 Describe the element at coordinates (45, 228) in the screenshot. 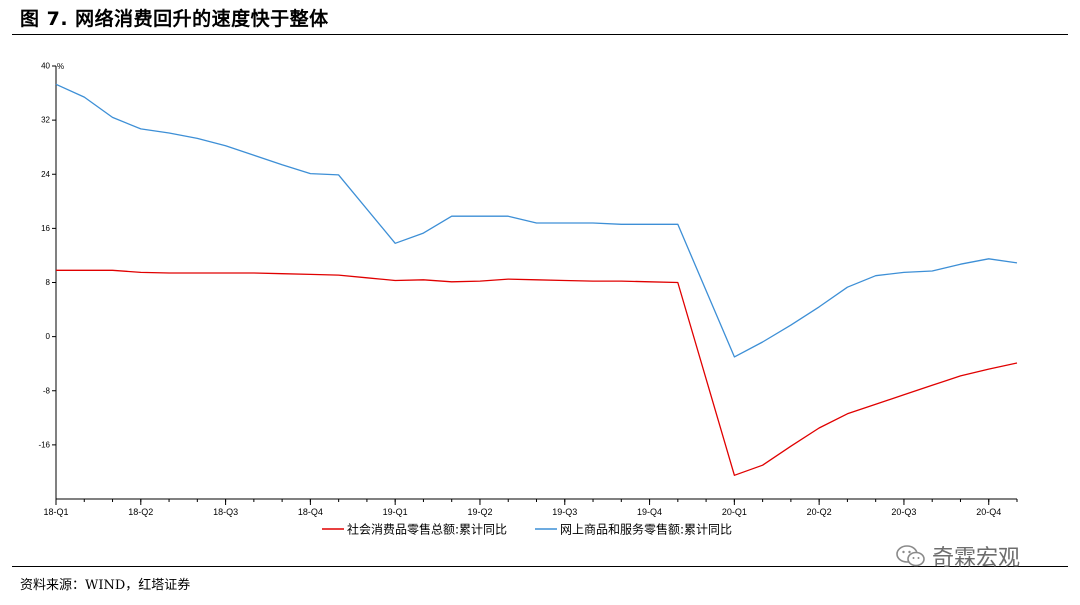

I see `y-tick-label: 16` at that location.